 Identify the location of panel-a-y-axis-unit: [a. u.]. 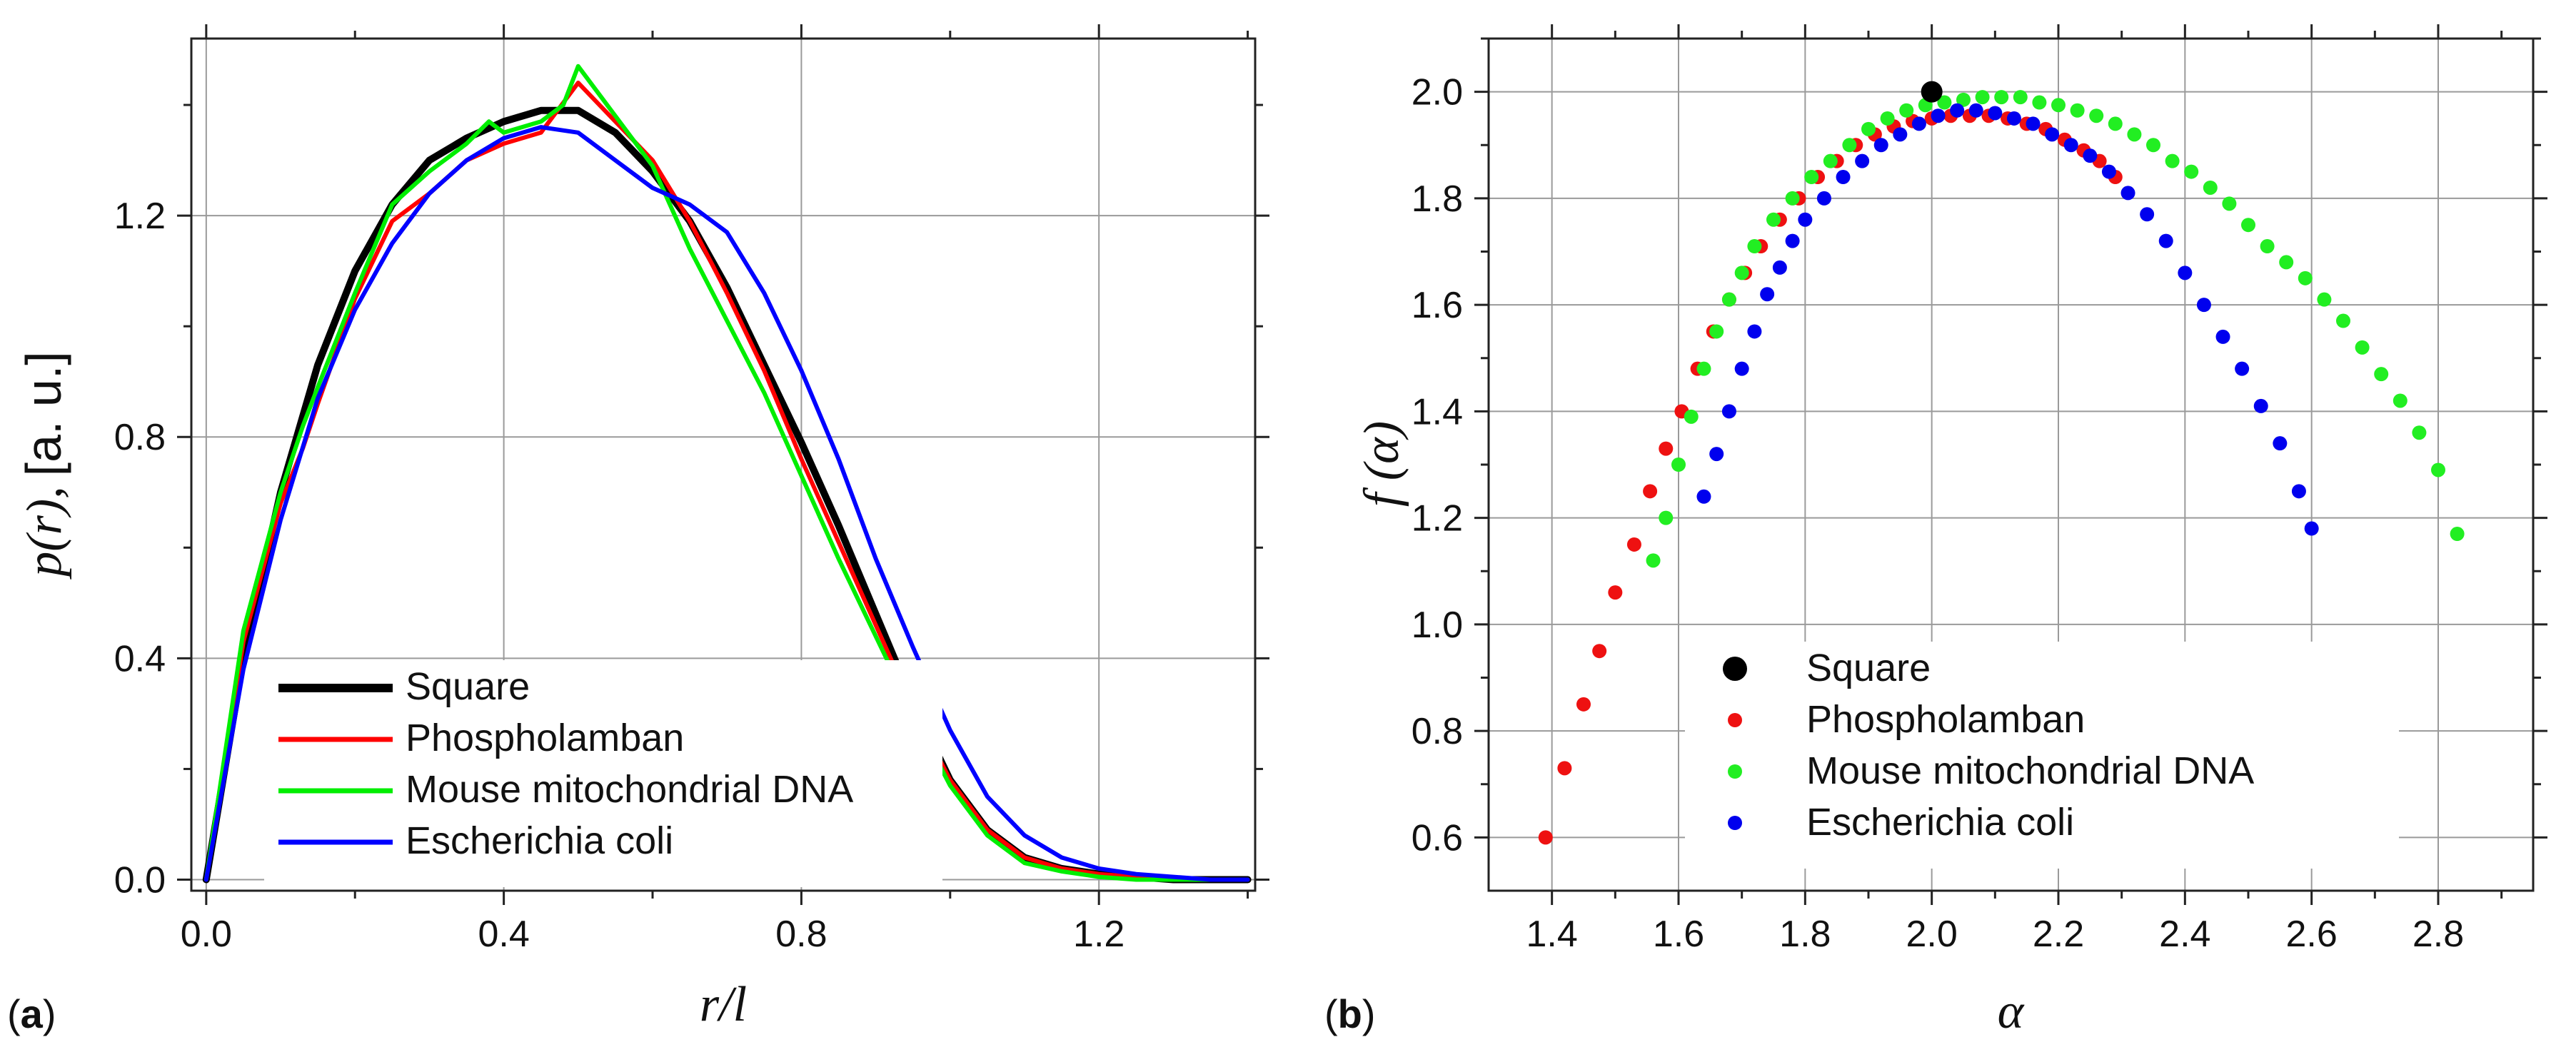
(43, 413).